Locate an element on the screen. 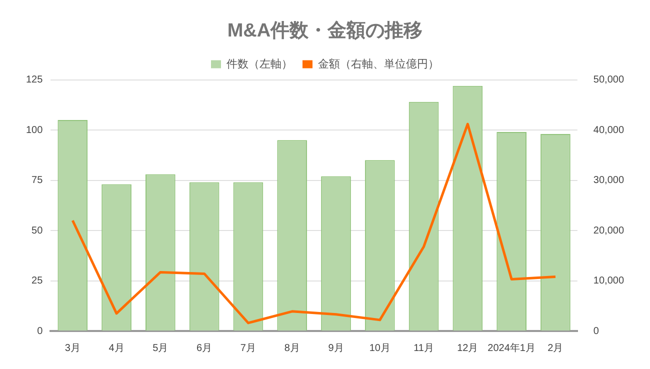  y-tick-label: 50 is located at coordinates (38, 230).